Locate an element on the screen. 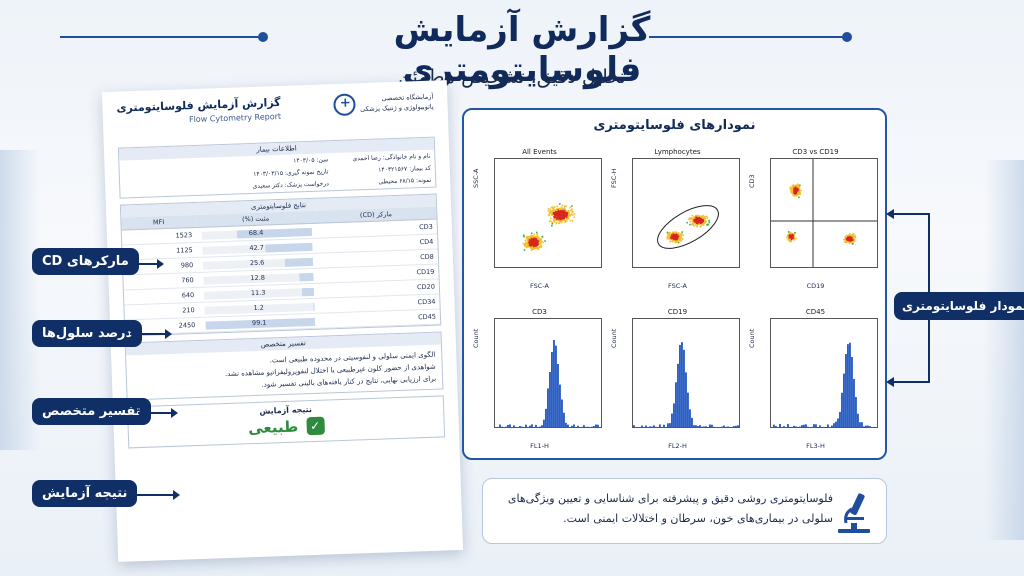 This screenshot has width=1024, height=576. scatter-svg is located at coordinates (688, 227).